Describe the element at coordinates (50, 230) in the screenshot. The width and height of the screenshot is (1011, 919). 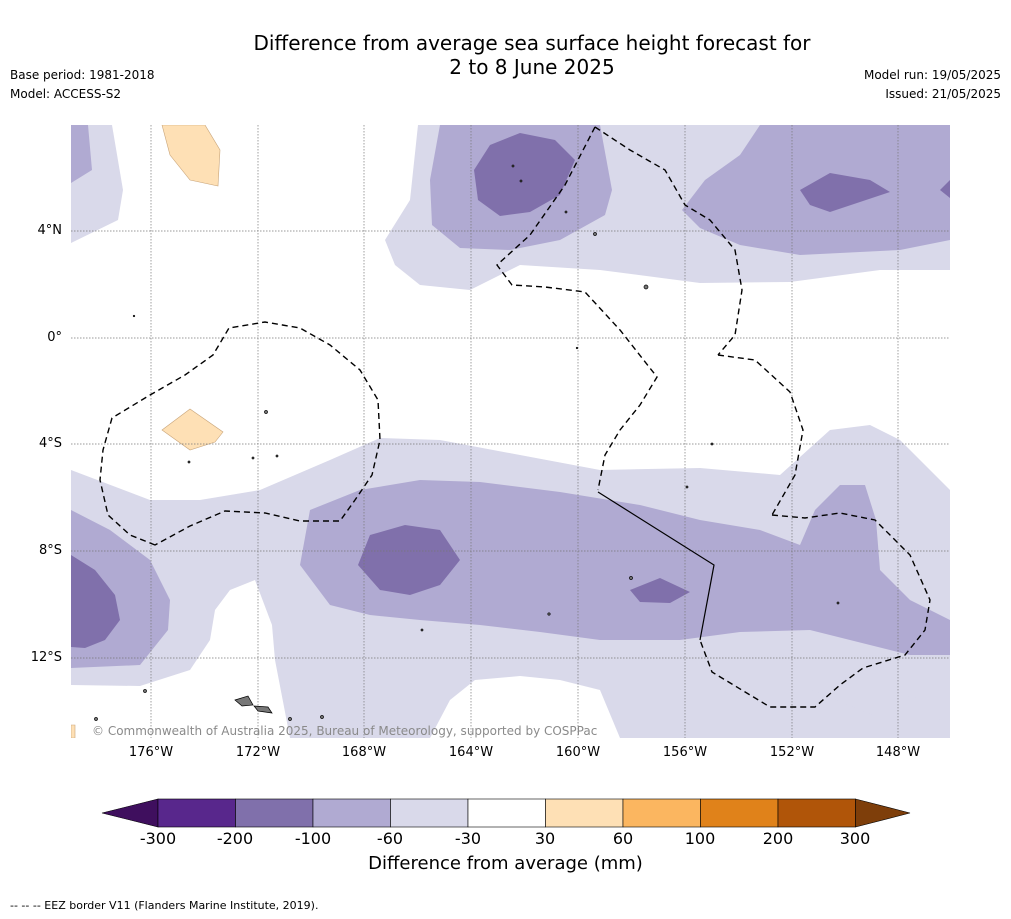
I see `lat-label: 4°N` at that location.